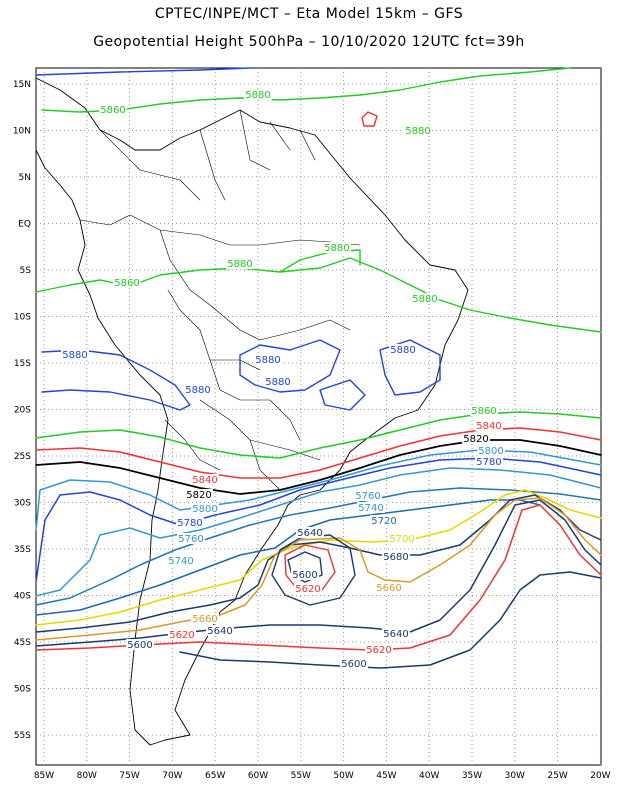 The width and height of the screenshot is (618, 800). What do you see at coordinates (22, 457) in the screenshot?
I see `lat-tick-label: 25S` at bounding box center [22, 457].